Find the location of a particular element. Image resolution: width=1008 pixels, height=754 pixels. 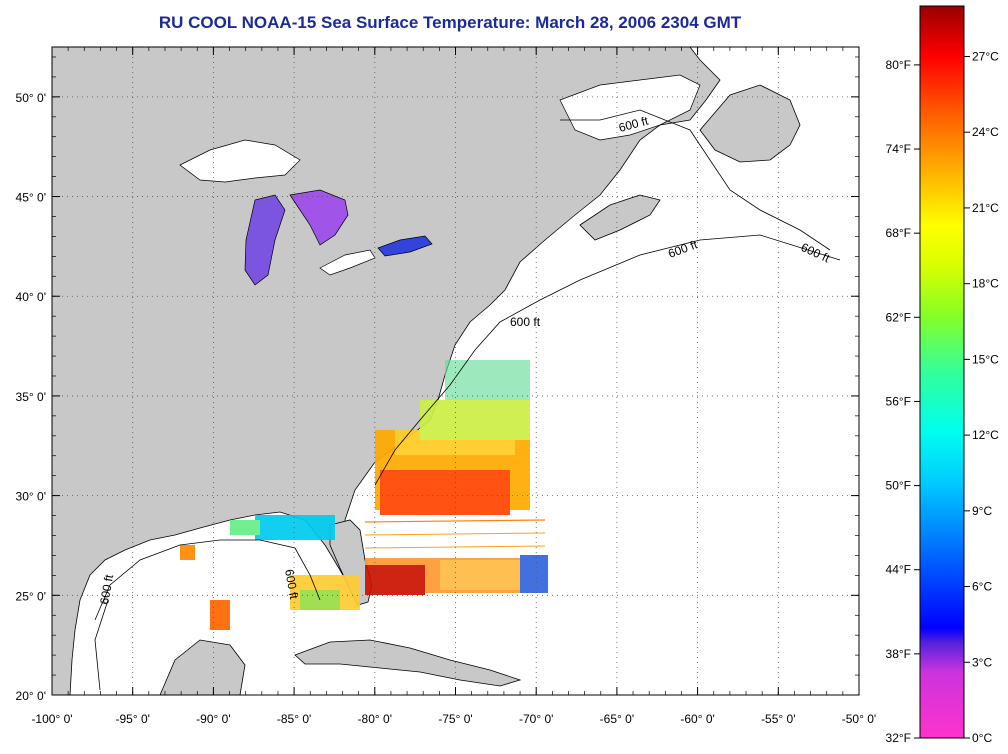

lake-huron is located at coordinates (319, 217).